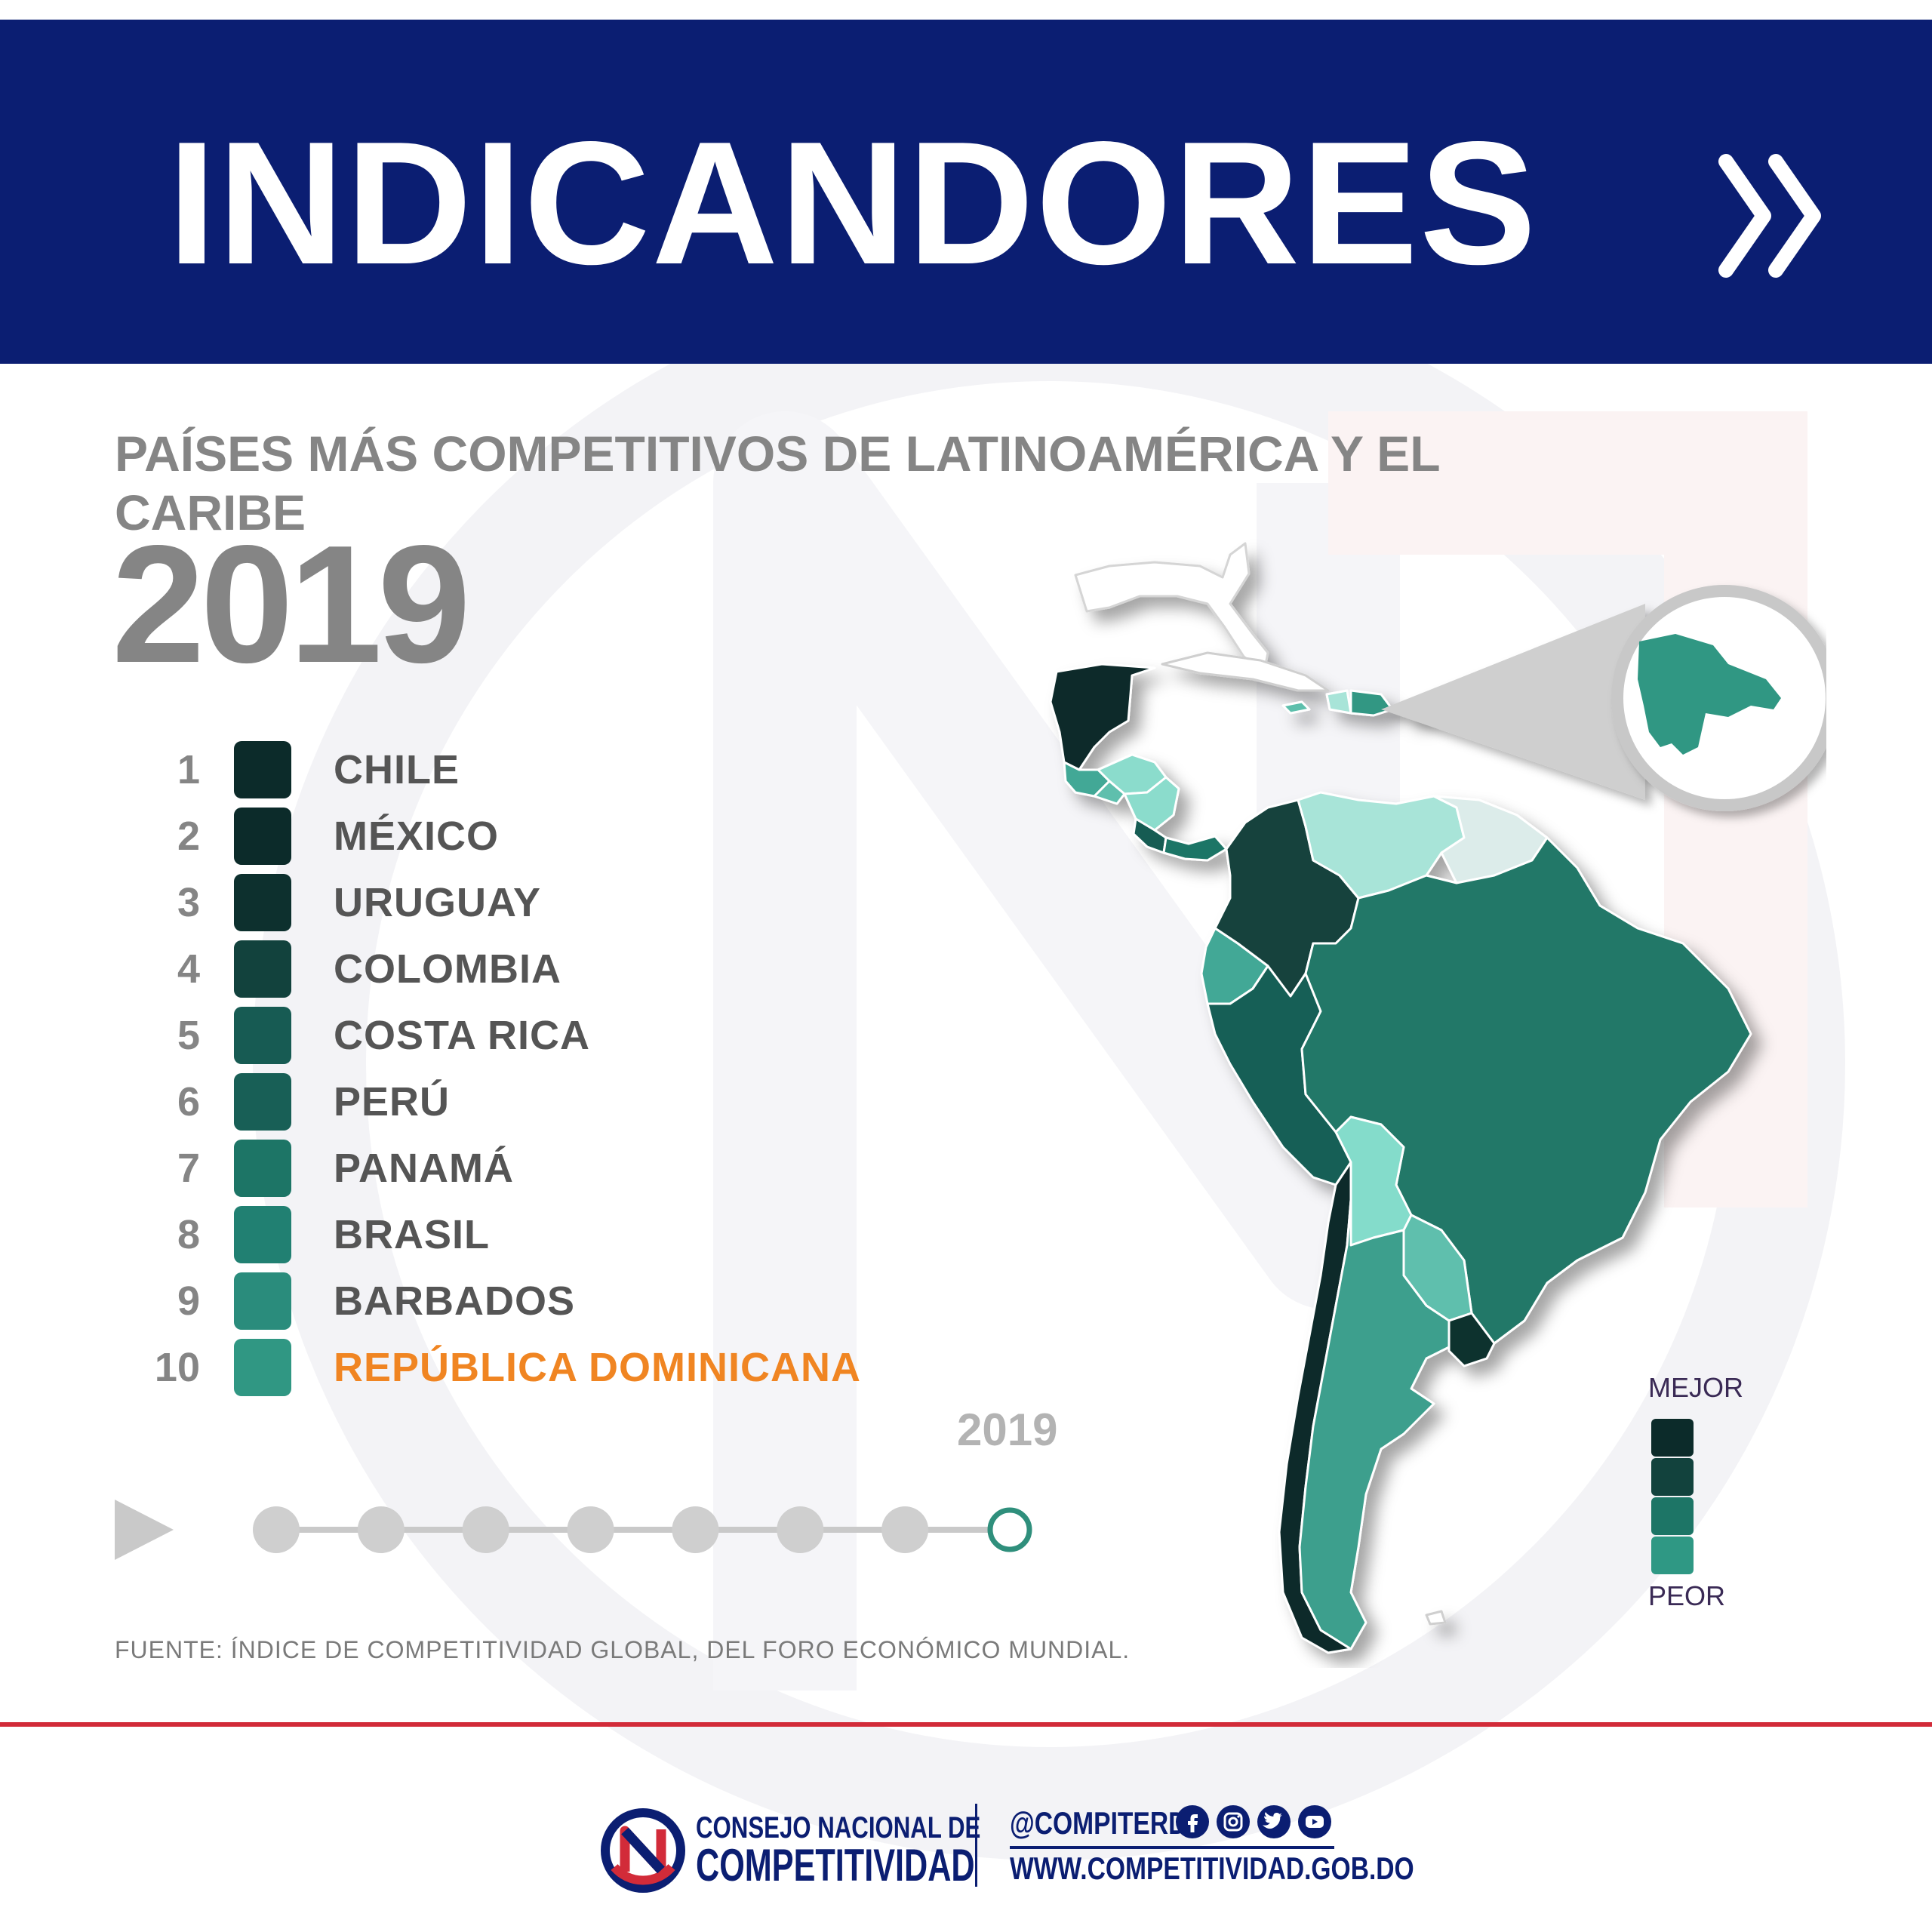 The width and height of the screenshot is (1932, 1932). Describe the element at coordinates (455, 1301) in the screenshot. I see `rank-country-label: BARBADOS` at that location.